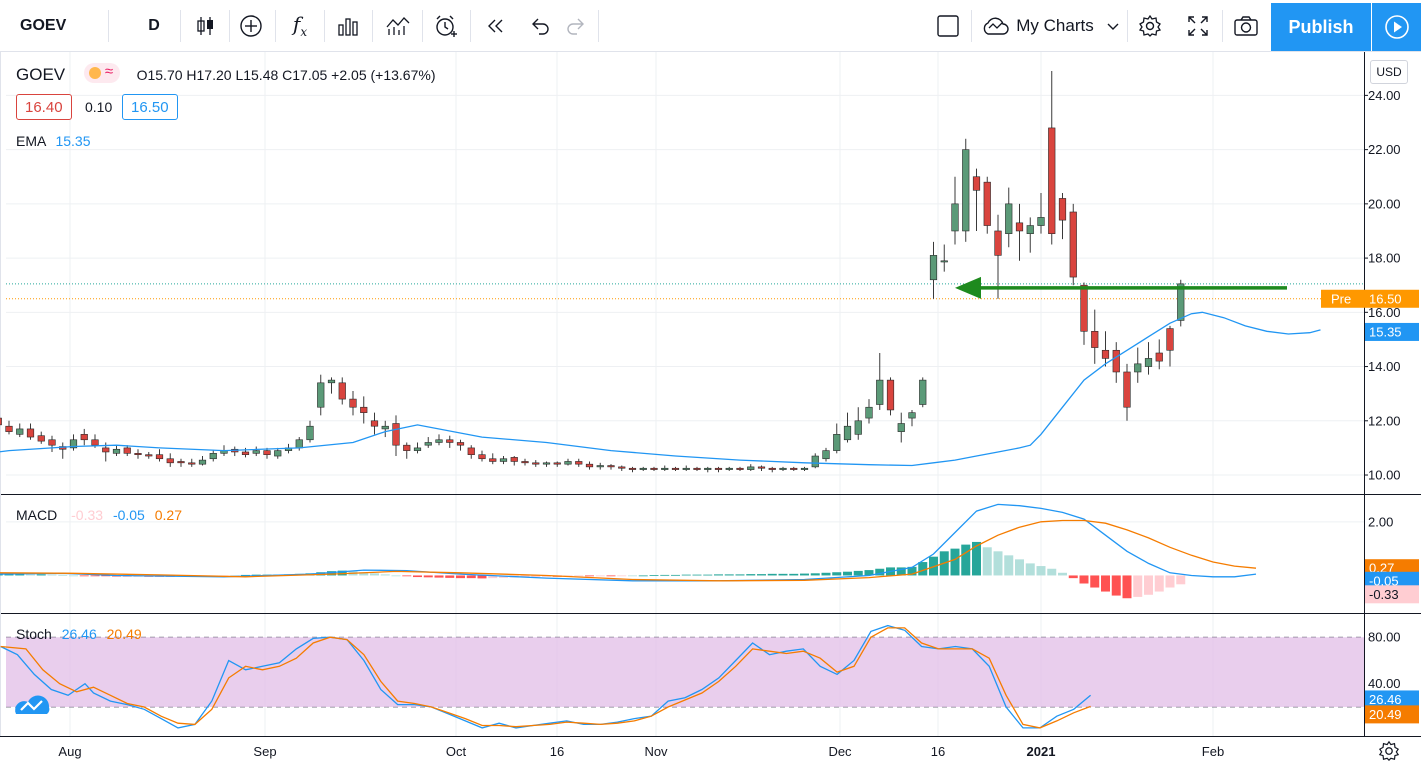 This screenshot has height=767, width=1421. Describe the element at coordinates (557, 751) in the screenshot. I see `x-tick-label: 16` at that location.